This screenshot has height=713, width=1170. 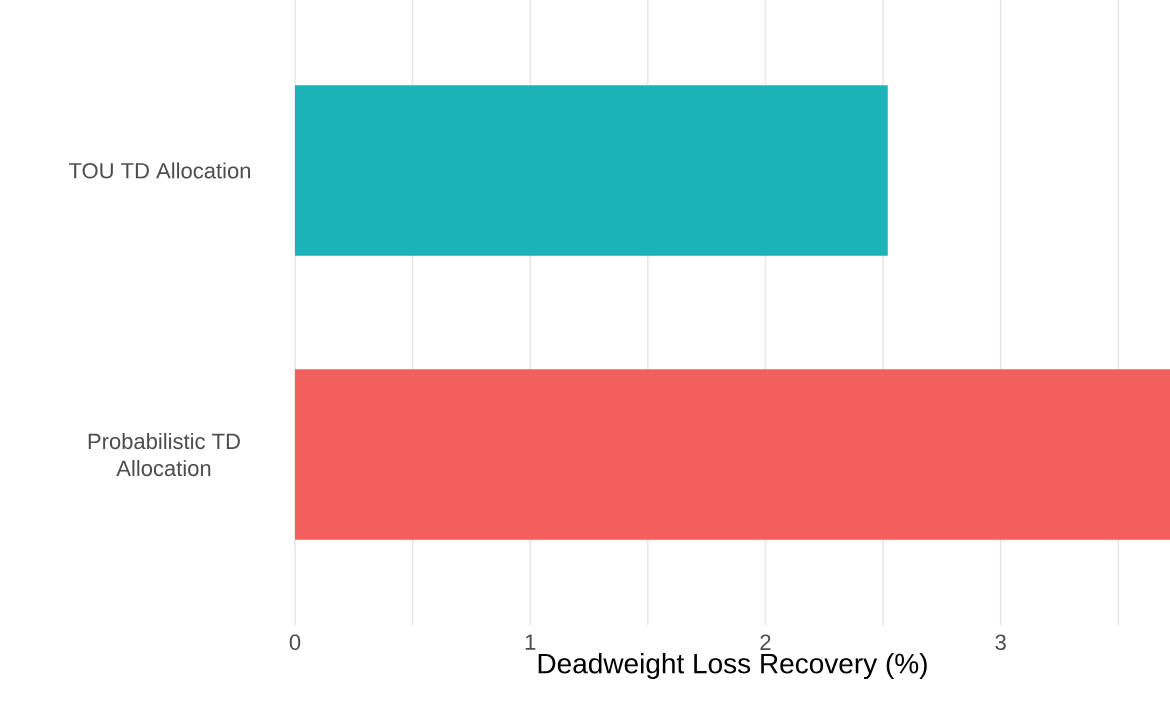 What do you see at coordinates (295, 642) in the screenshot?
I see `x-tick-label: 0` at bounding box center [295, 642].